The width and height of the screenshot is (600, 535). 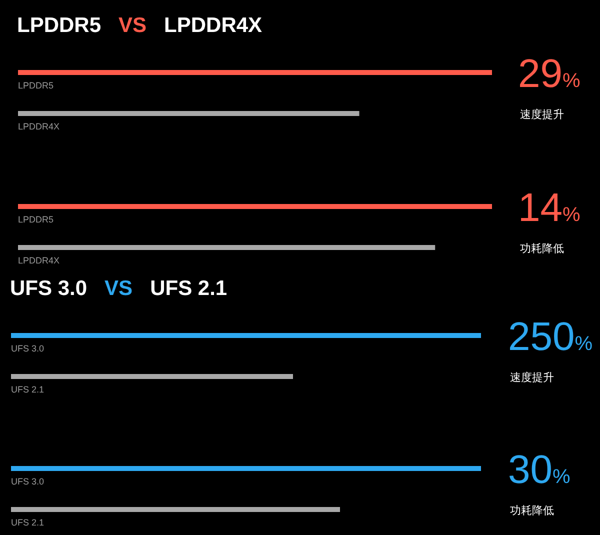 I want to click on text: 14%, so click(x=549, y=208).